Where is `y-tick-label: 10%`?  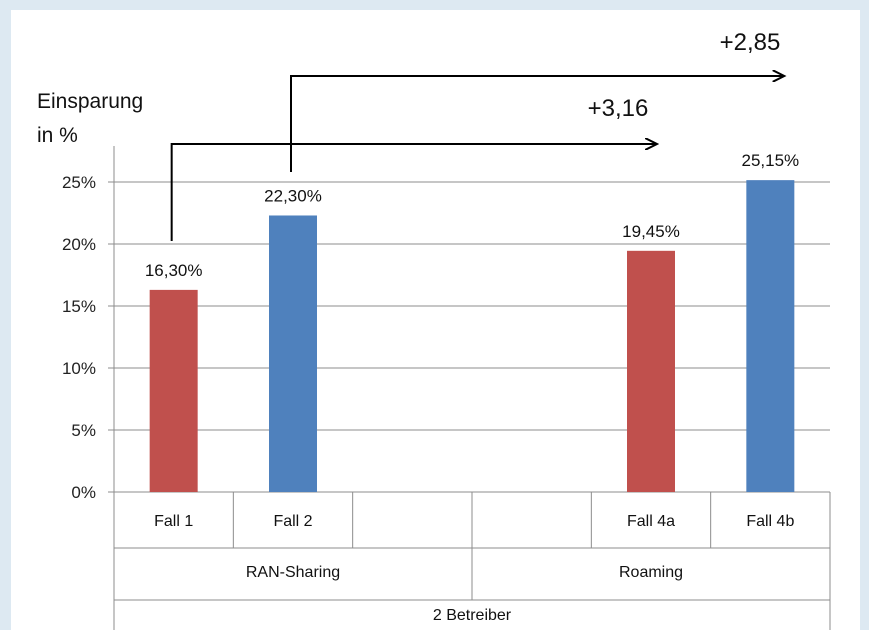
y-tick-label: 10% is located at coordinates (79, 368).